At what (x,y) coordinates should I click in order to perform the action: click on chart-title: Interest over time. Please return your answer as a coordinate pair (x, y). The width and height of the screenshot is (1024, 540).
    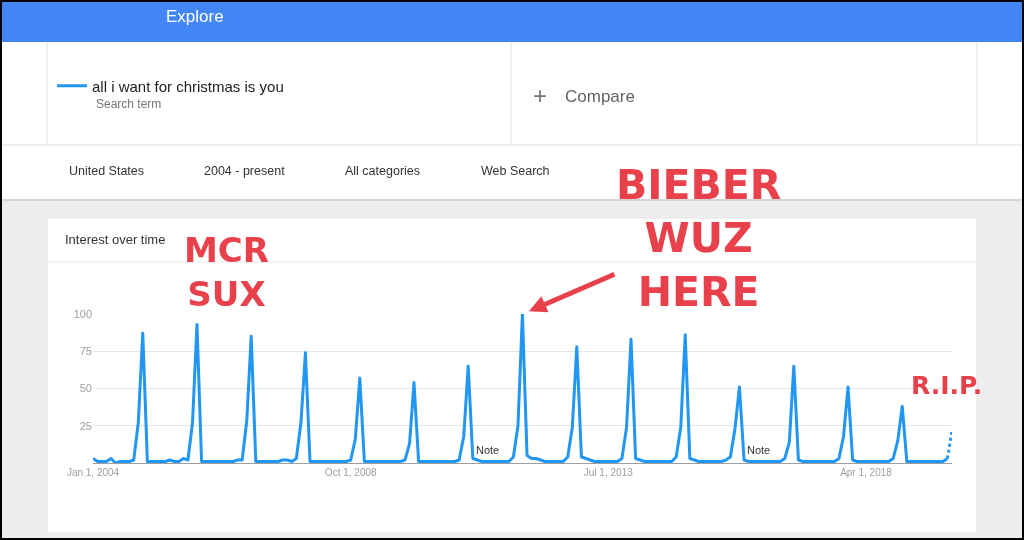
    Looking at the image, I should click on (115, 239).